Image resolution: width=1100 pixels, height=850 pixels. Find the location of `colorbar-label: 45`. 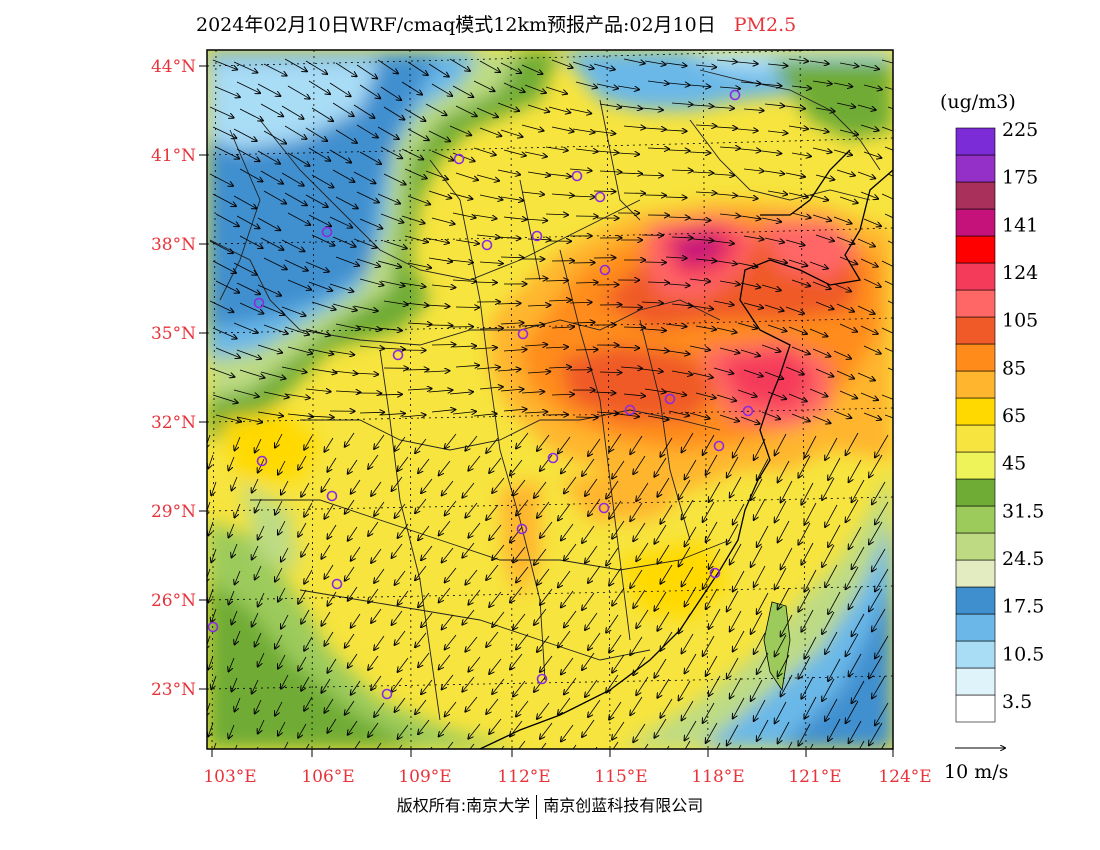

colorbar-label: 45 is located at coordinates (1014, 464).